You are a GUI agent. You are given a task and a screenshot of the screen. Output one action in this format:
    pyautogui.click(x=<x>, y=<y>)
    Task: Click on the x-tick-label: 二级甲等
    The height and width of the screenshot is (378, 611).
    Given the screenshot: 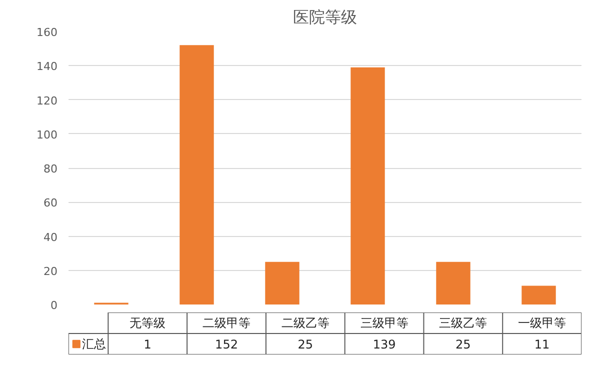 What is the action you would take?
    pyautogui.click(x=226, y=323)
    